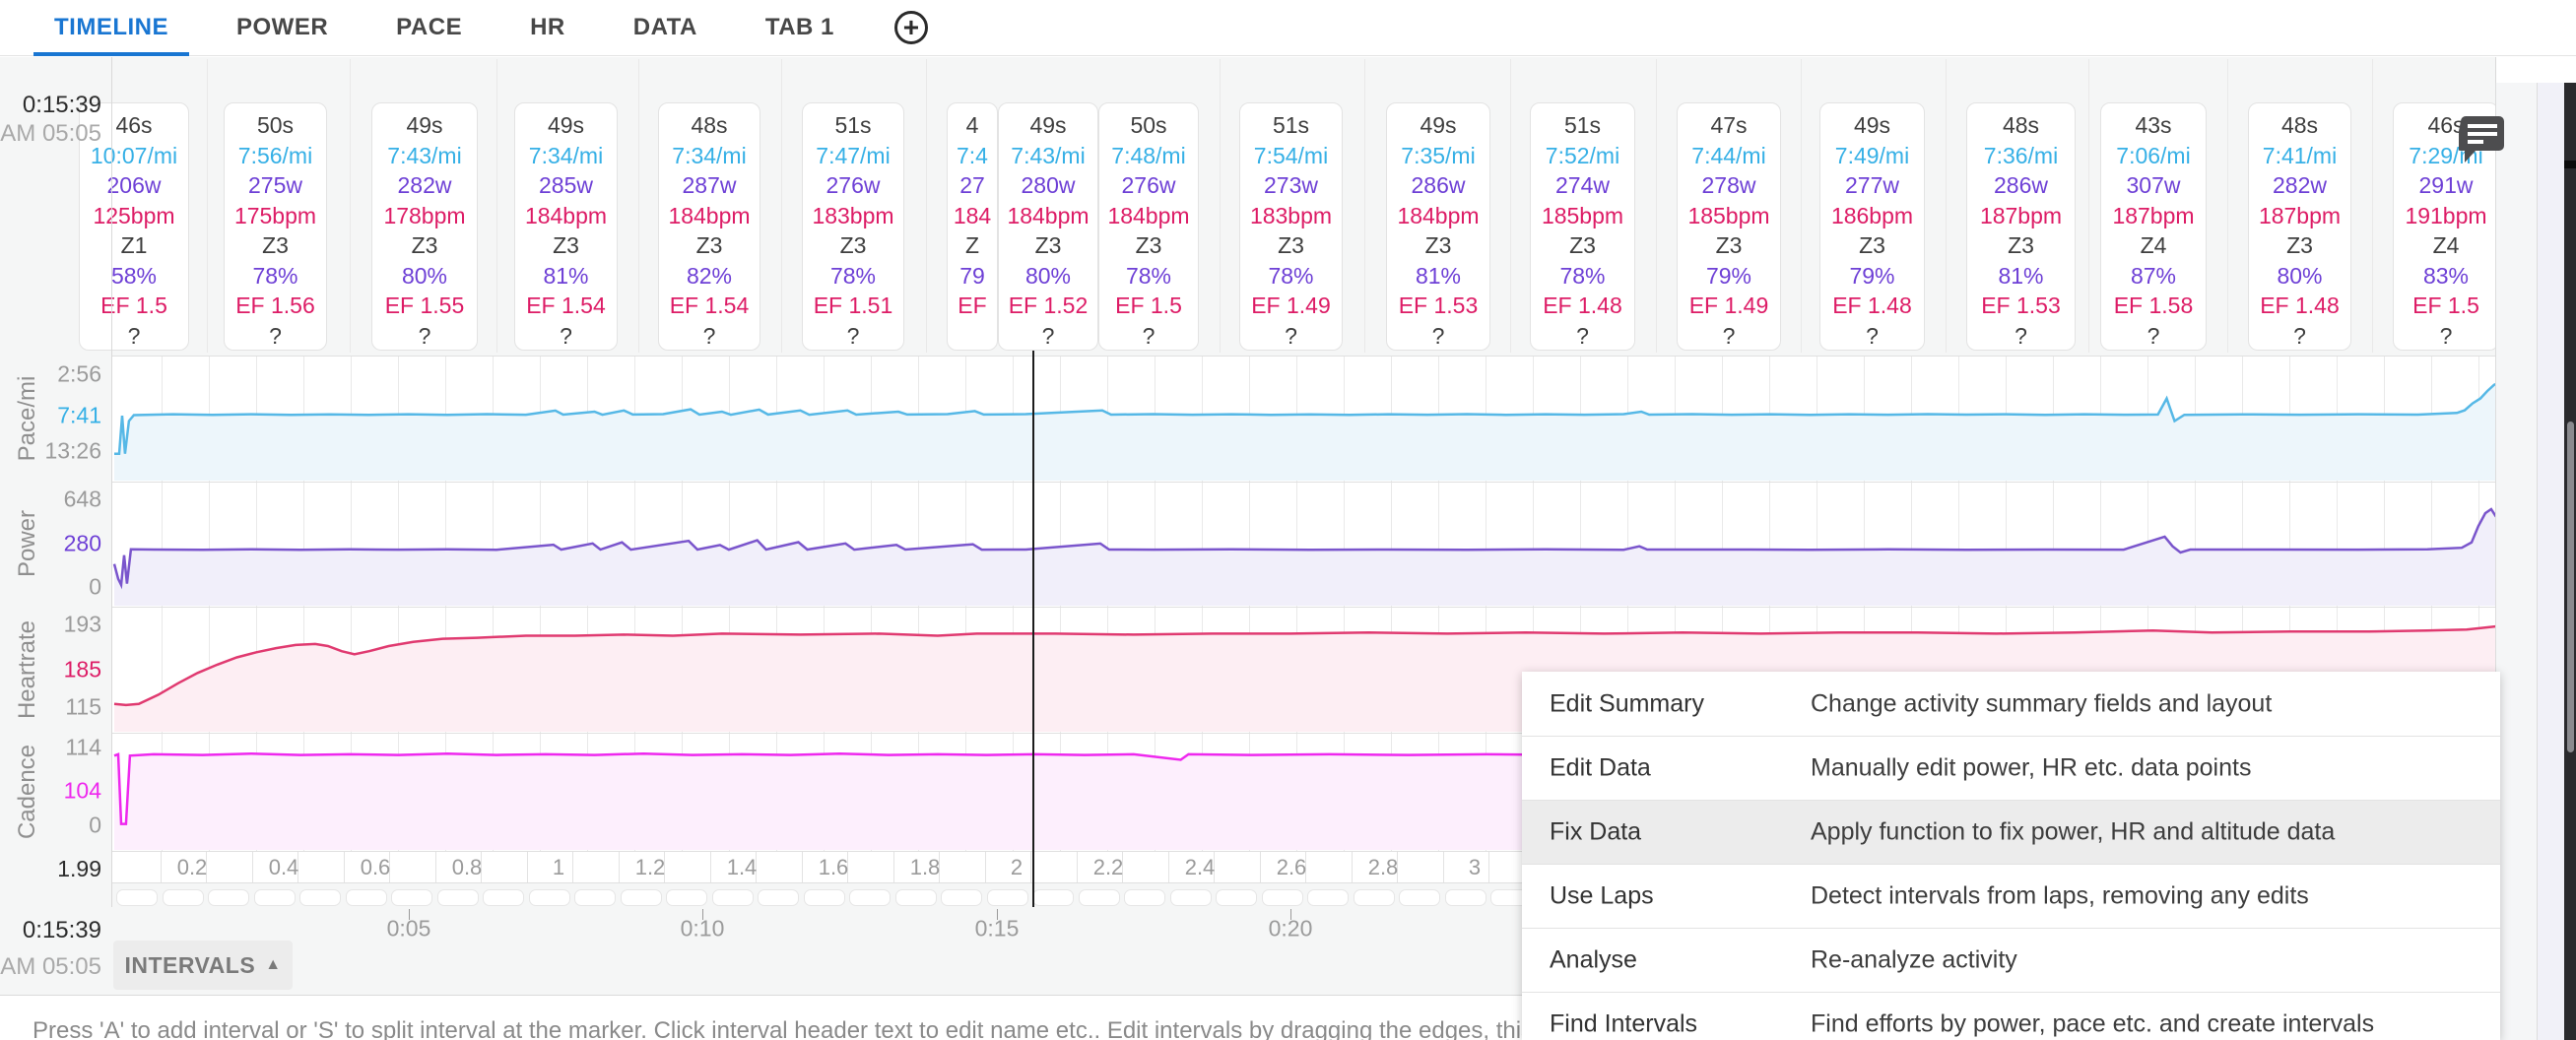 This screenshot has width=2576, height=1040. I want to click on tab-timeline: TIMELINE, so click(111, 28).